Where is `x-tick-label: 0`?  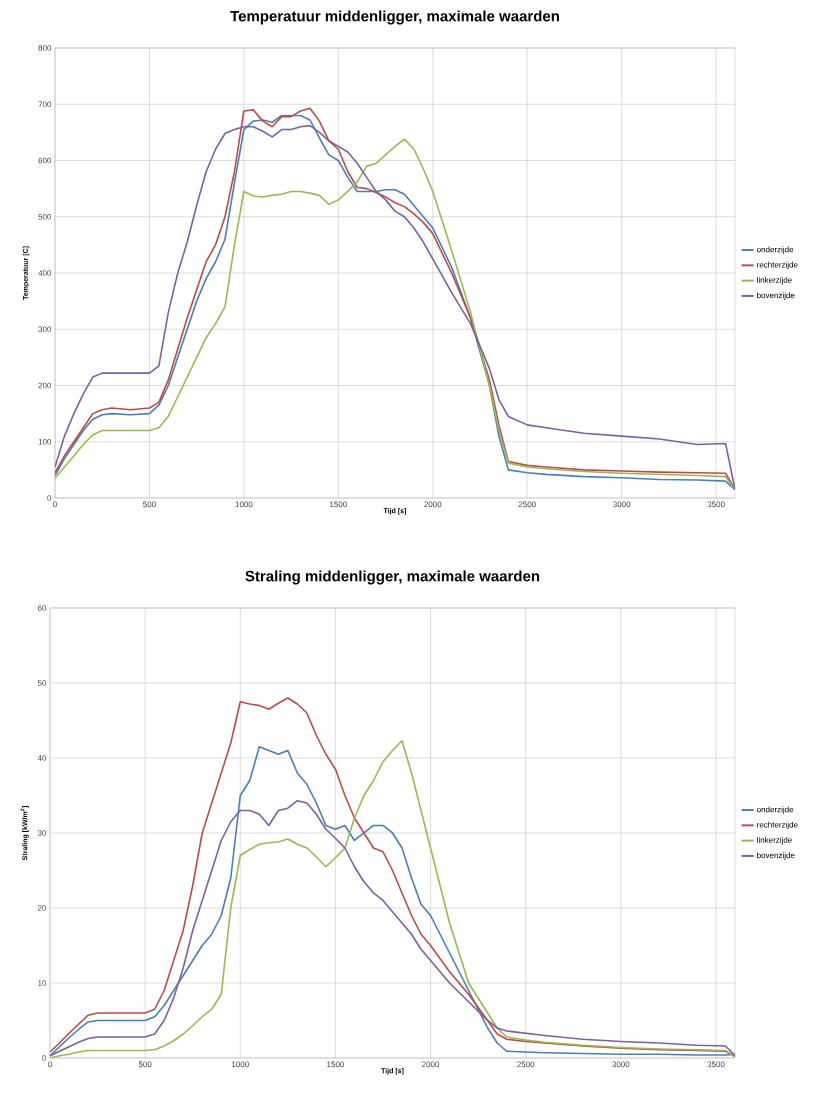 x-tick-label: 0 is located at coordinates (55, 504).